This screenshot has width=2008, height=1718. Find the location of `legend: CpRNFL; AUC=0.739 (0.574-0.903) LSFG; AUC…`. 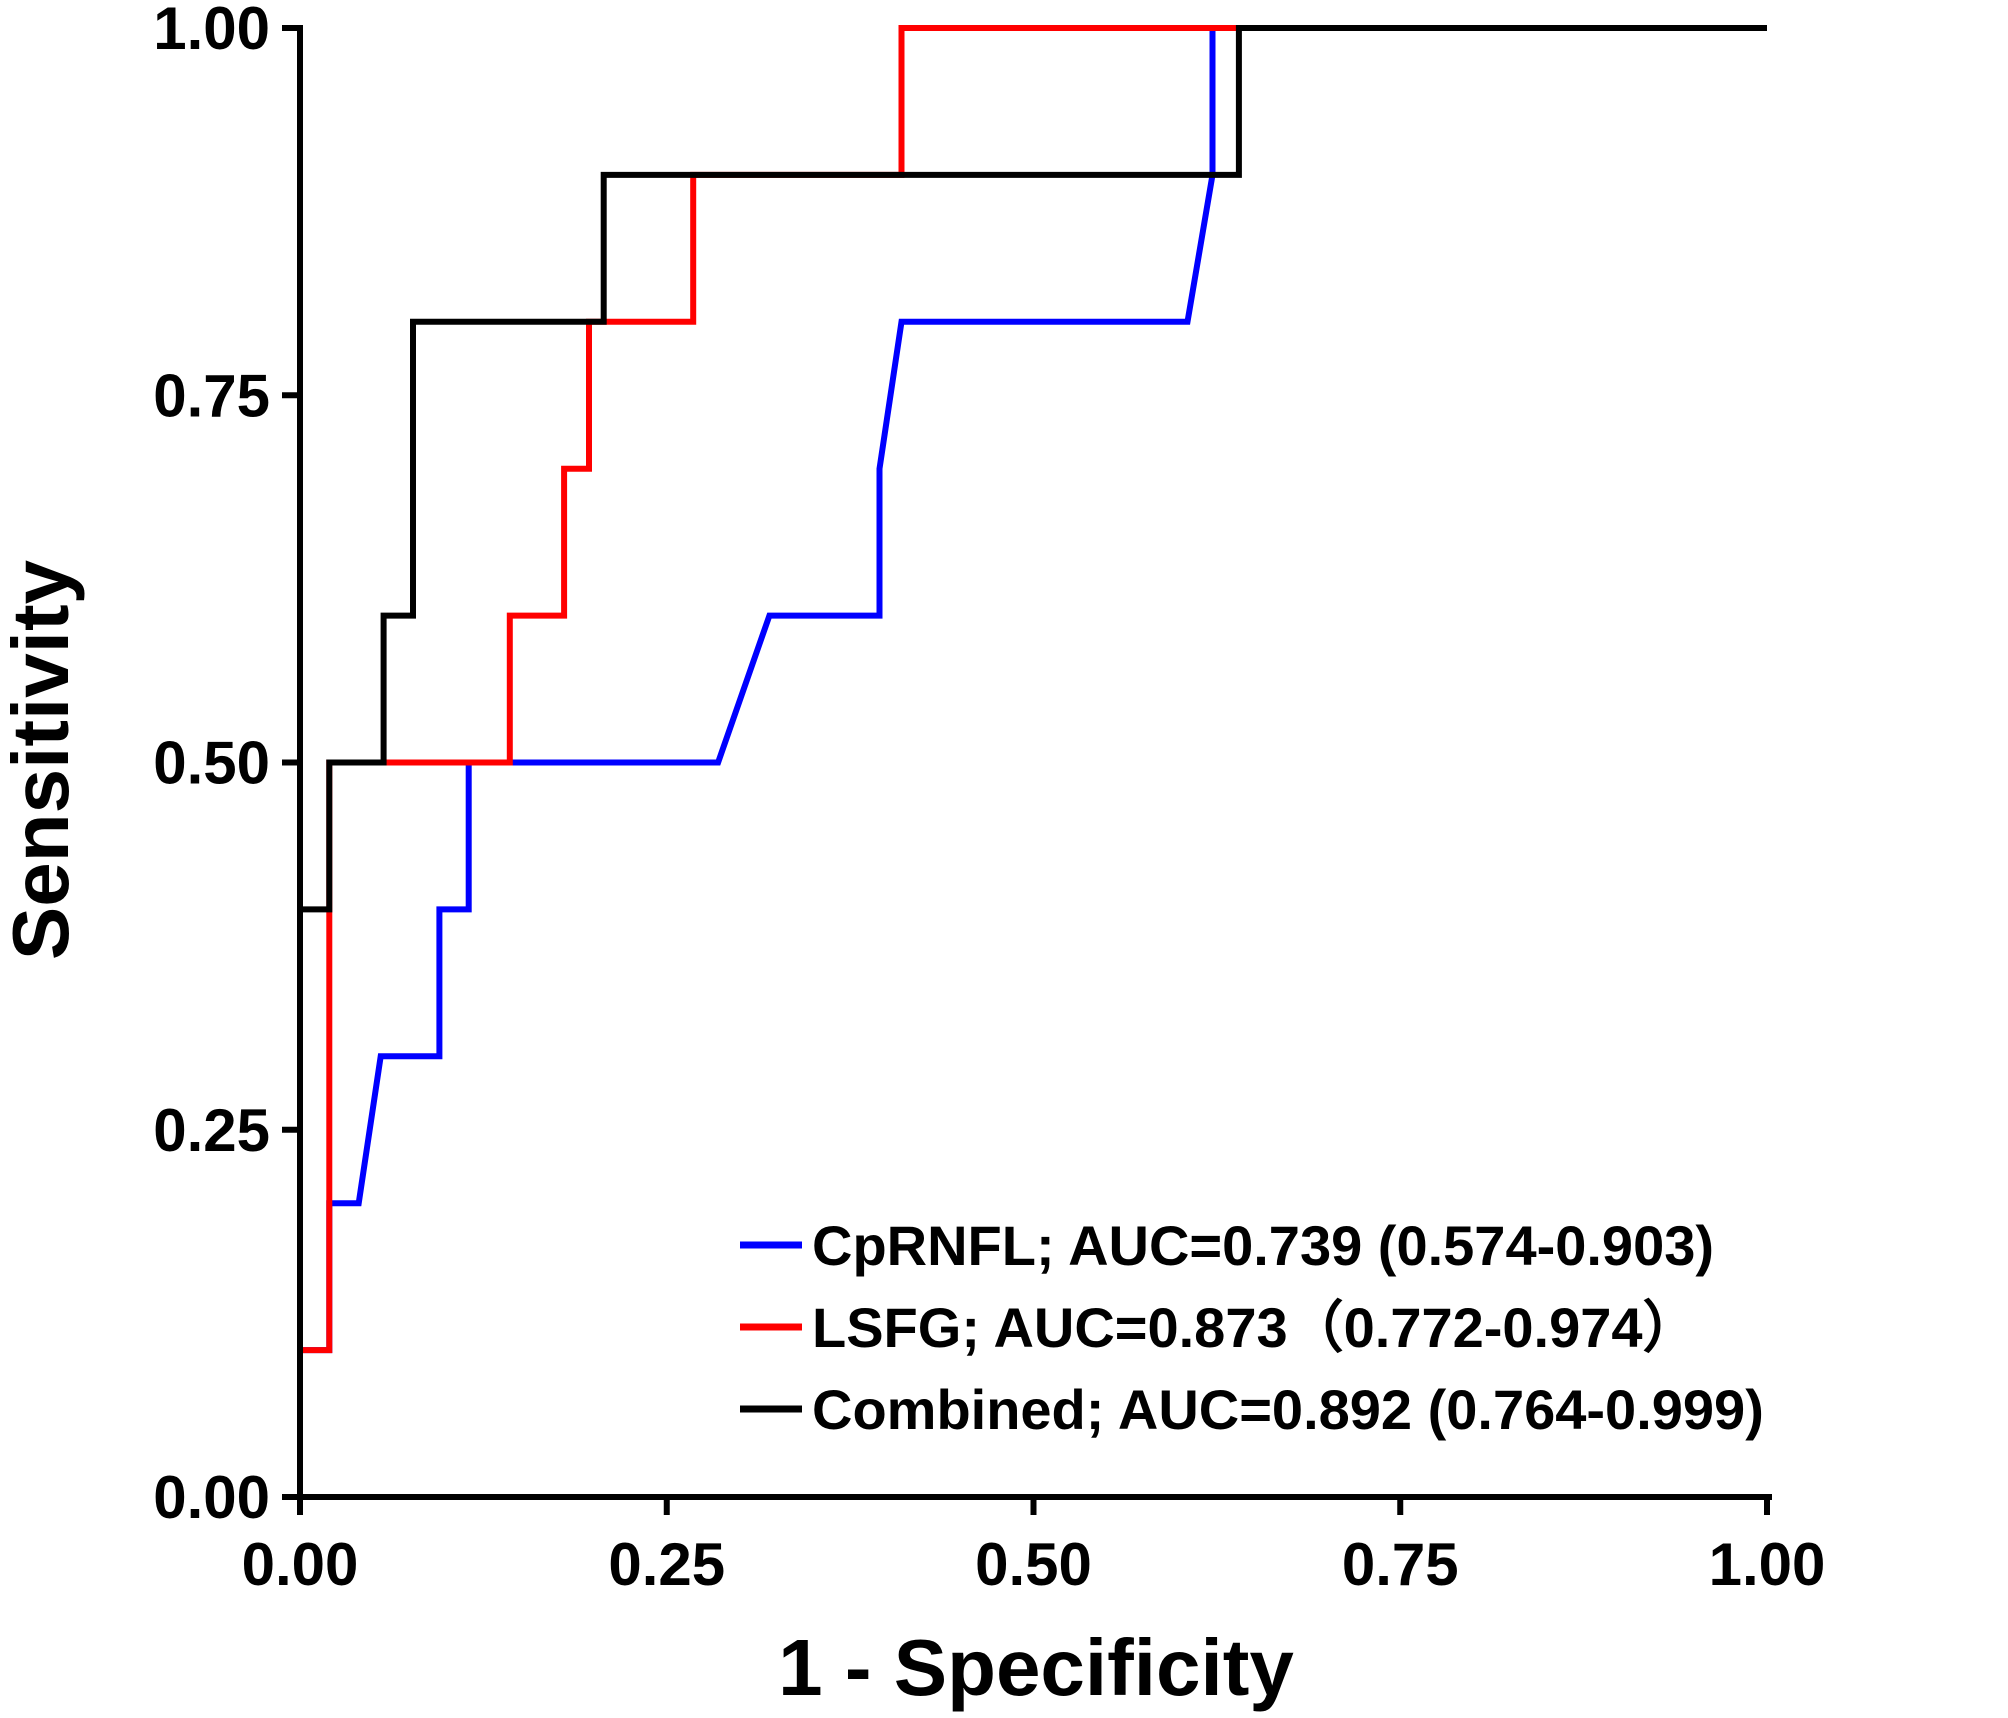

legend: CpRNFL; AUC=0.739 (0.574-0.903) LSFG; AUC… is located at coordinates (1252, 1327).